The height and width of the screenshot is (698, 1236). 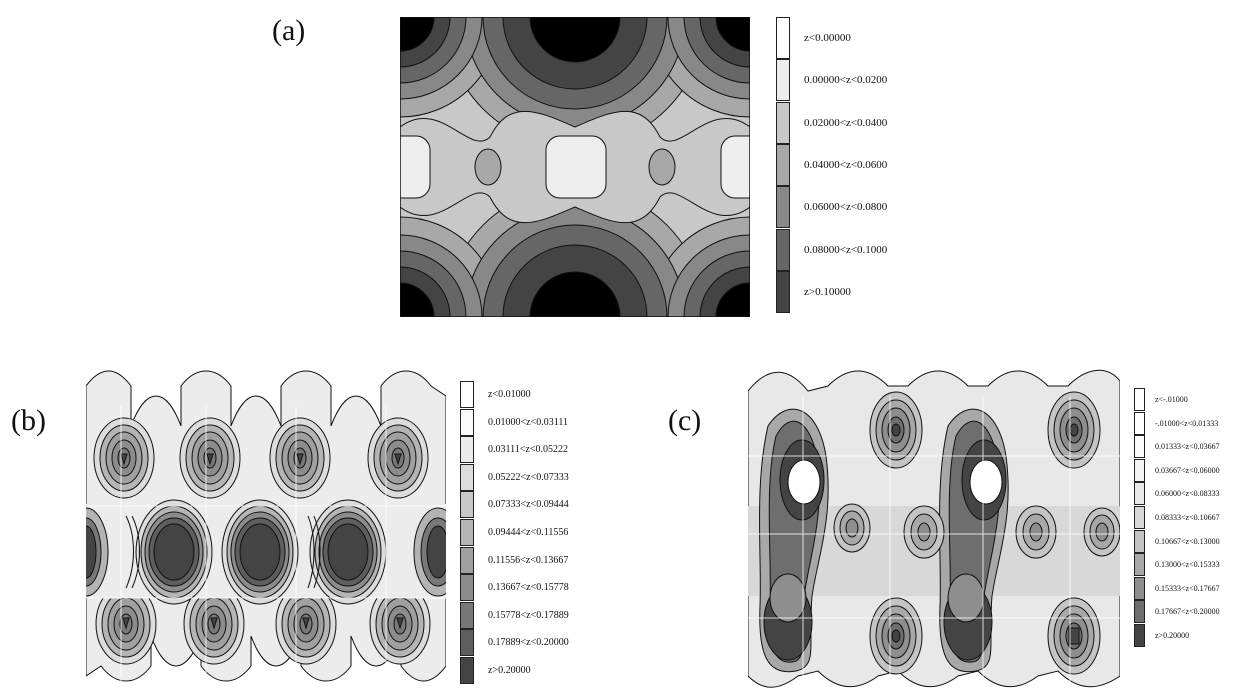 I want to click on panel-c-legend-item: -.01000<z<0.01333, so click(x=1176, y=423).